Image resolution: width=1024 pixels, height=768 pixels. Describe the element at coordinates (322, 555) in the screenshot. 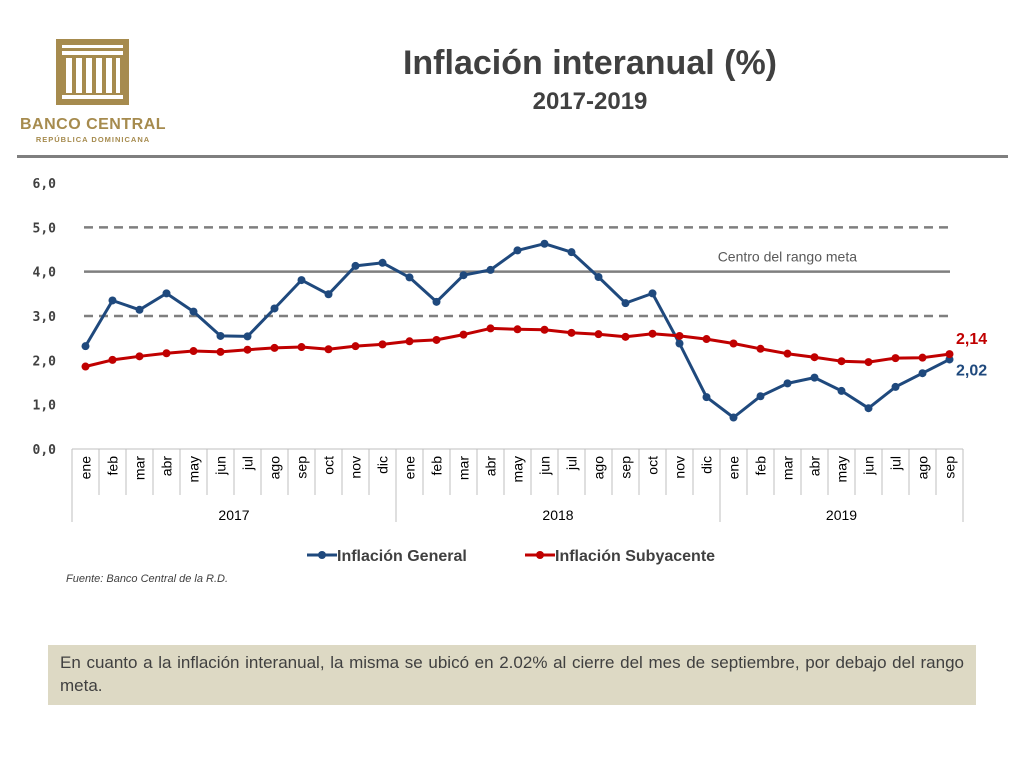

I see `legend-marker-general` at that location.